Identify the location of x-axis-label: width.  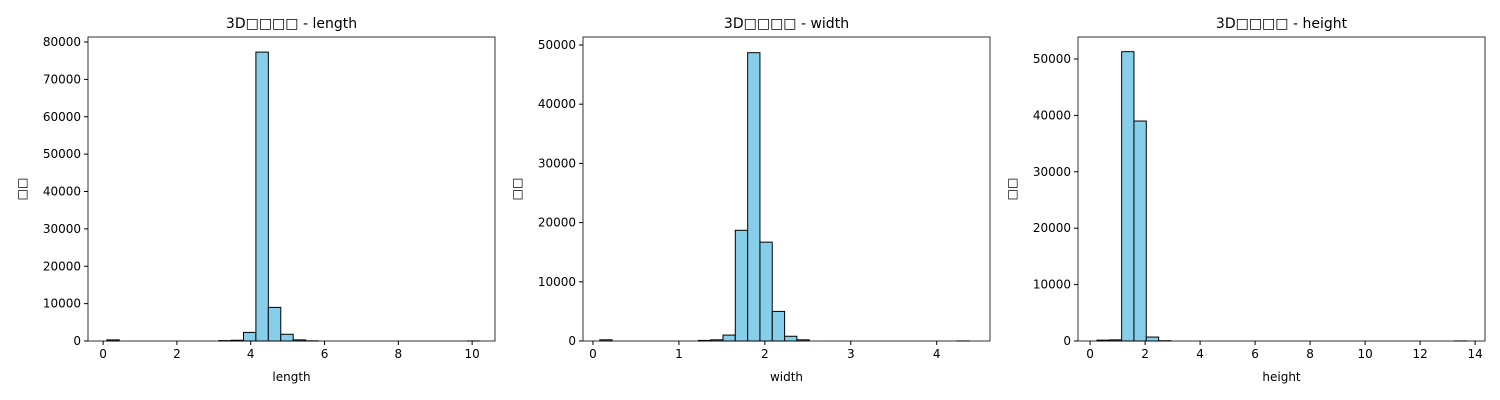
(786, 377).